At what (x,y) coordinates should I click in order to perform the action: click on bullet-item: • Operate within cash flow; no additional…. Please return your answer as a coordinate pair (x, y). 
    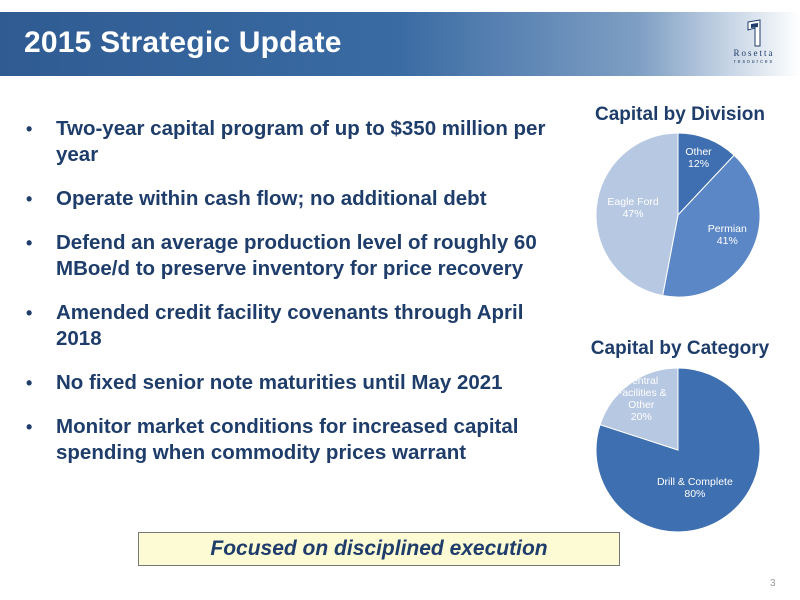
    Looking at the image, I should click on (294, 199).